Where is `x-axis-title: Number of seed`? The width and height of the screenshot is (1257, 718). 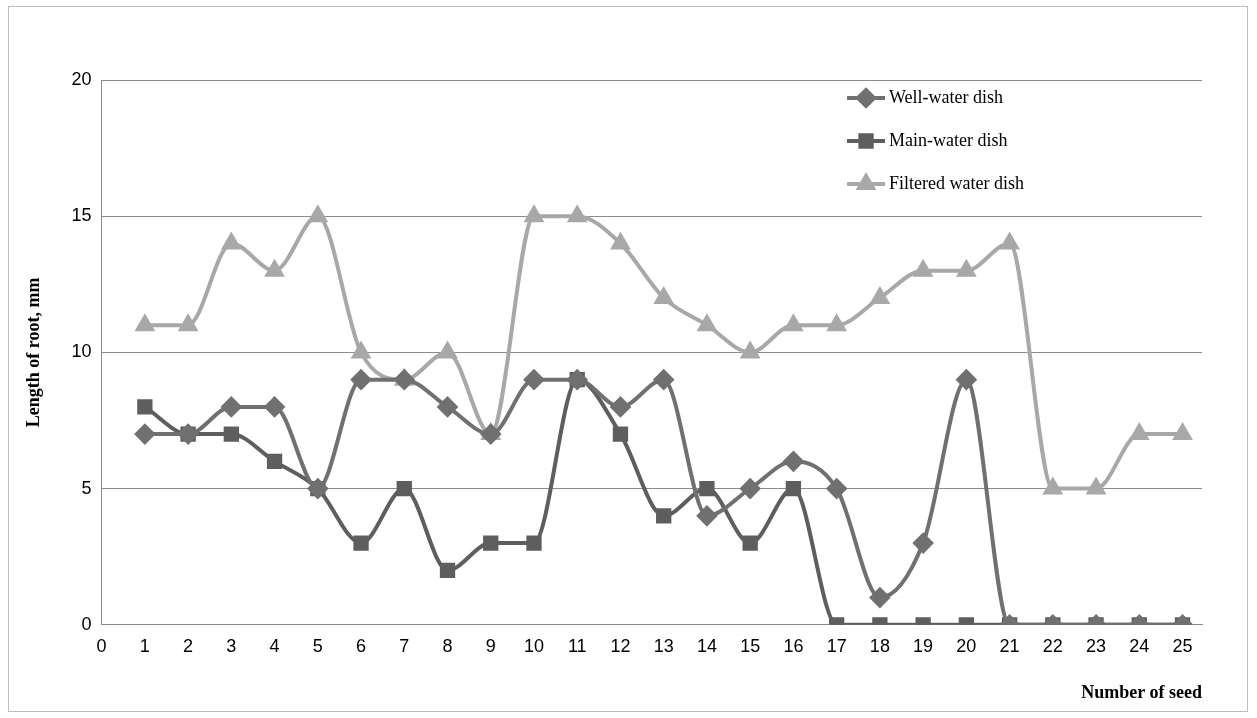
x-axis-title: Number of seed is located at coordinates (1141, 691).